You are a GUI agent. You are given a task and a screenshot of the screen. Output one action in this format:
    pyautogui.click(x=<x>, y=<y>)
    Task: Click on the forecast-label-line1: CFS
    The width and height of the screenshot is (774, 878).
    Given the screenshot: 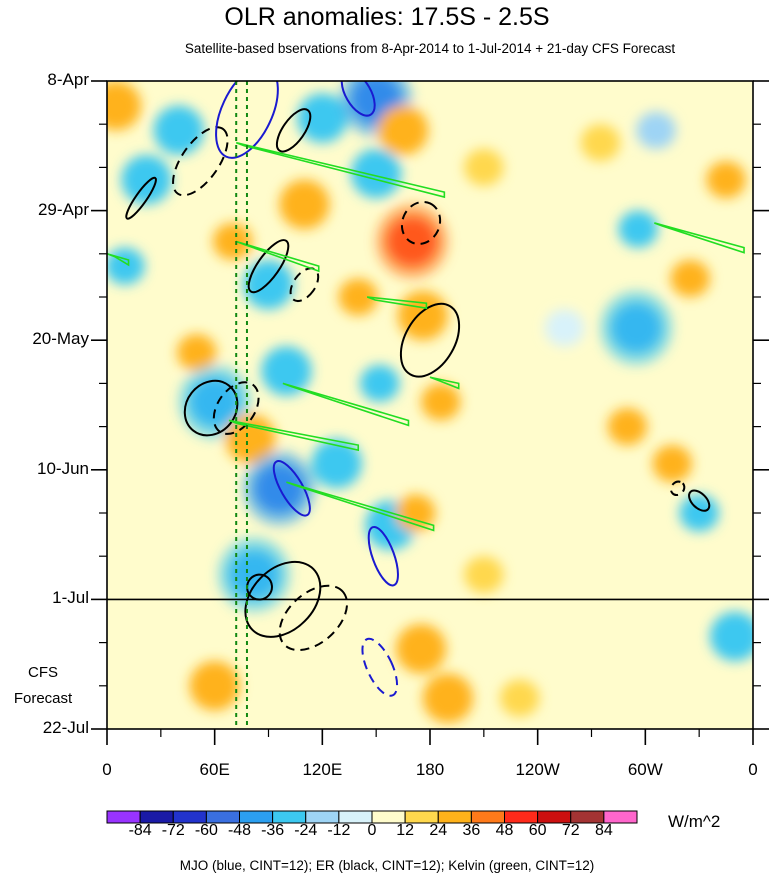 What is the action you would take?
    pyautogui.click(x=43, y=672)
    